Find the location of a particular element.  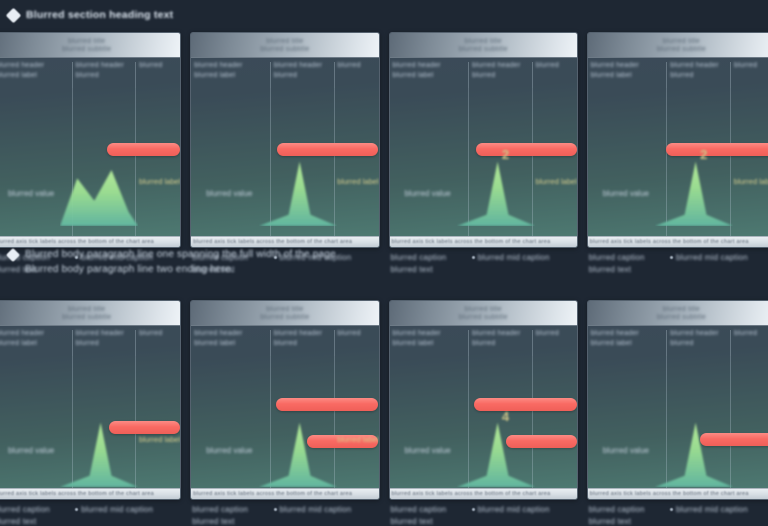

chart-plot-area: blurred value 4 is located at coordinates (483, 422).